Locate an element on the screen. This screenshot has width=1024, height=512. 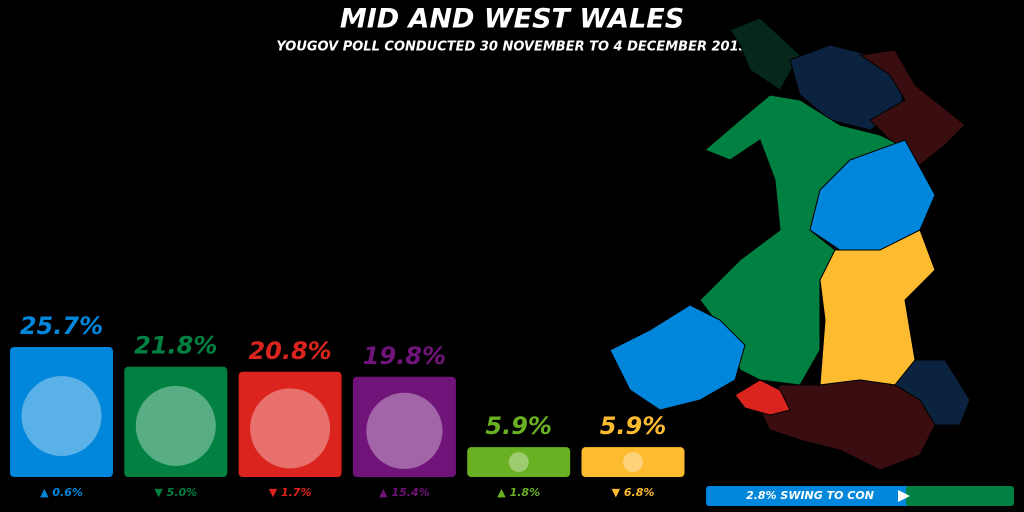
swing-arrow is located at coordinates (904, 496).